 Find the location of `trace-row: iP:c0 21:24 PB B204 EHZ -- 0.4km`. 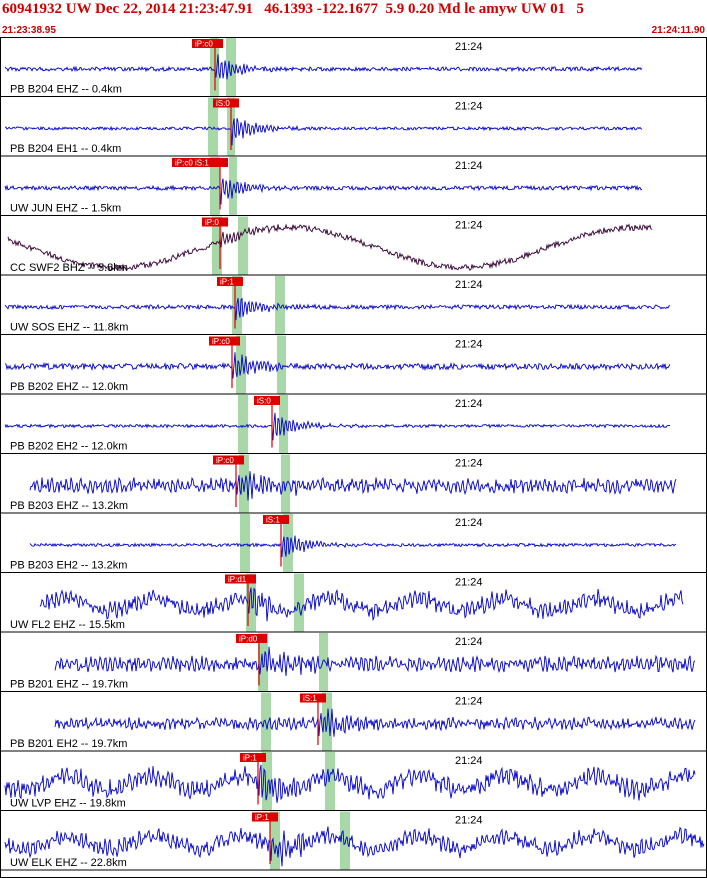

trace-row: iP:c0 21:24 PB B204 EHZ -- 0.4km is located at coordinates (353, 67).